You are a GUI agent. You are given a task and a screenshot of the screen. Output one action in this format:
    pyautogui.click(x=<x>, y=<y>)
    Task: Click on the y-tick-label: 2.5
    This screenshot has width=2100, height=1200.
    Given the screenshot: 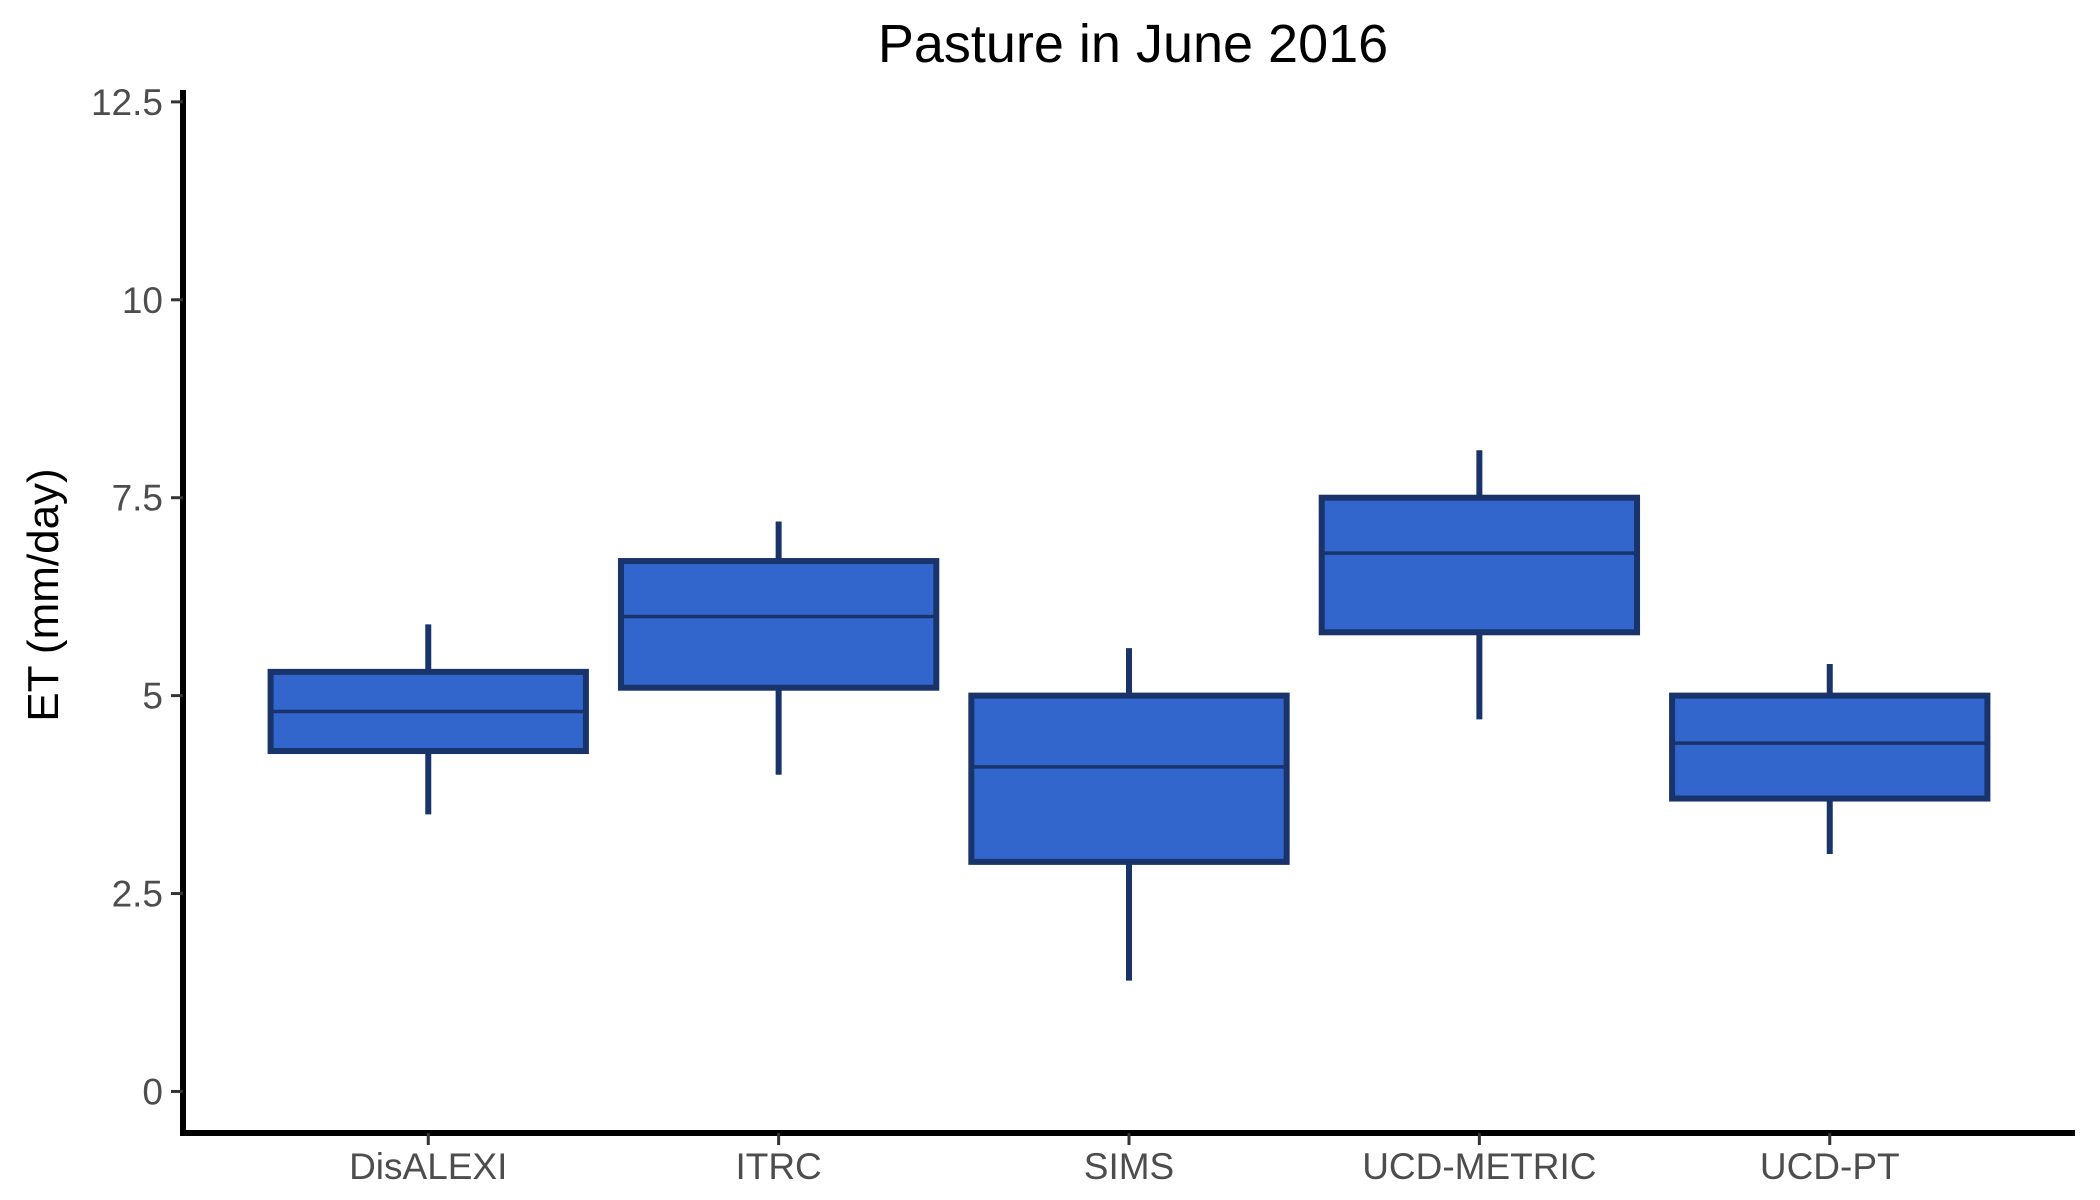 What is the action you would take?
    pyautogui.click(x=137, y=894)
    